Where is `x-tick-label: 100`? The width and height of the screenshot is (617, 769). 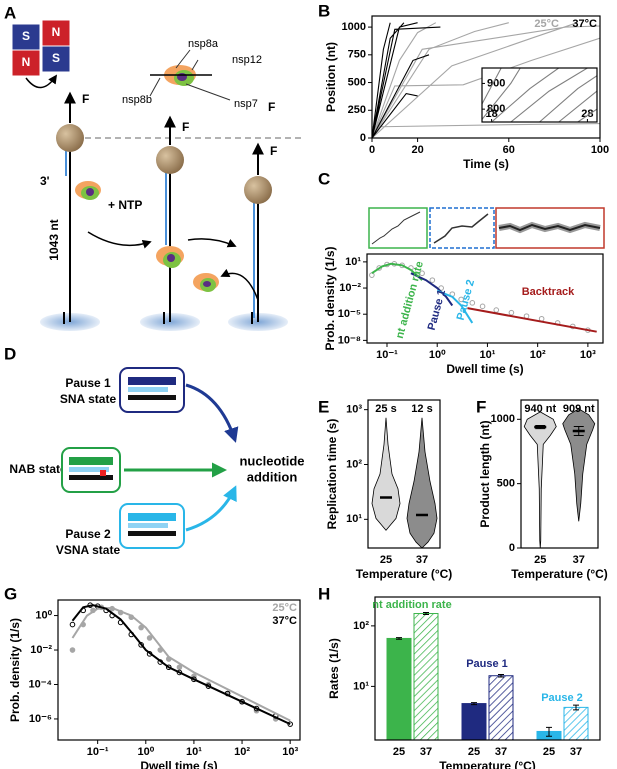 x-tick-label: 100 is located at coordinates (600, 150).